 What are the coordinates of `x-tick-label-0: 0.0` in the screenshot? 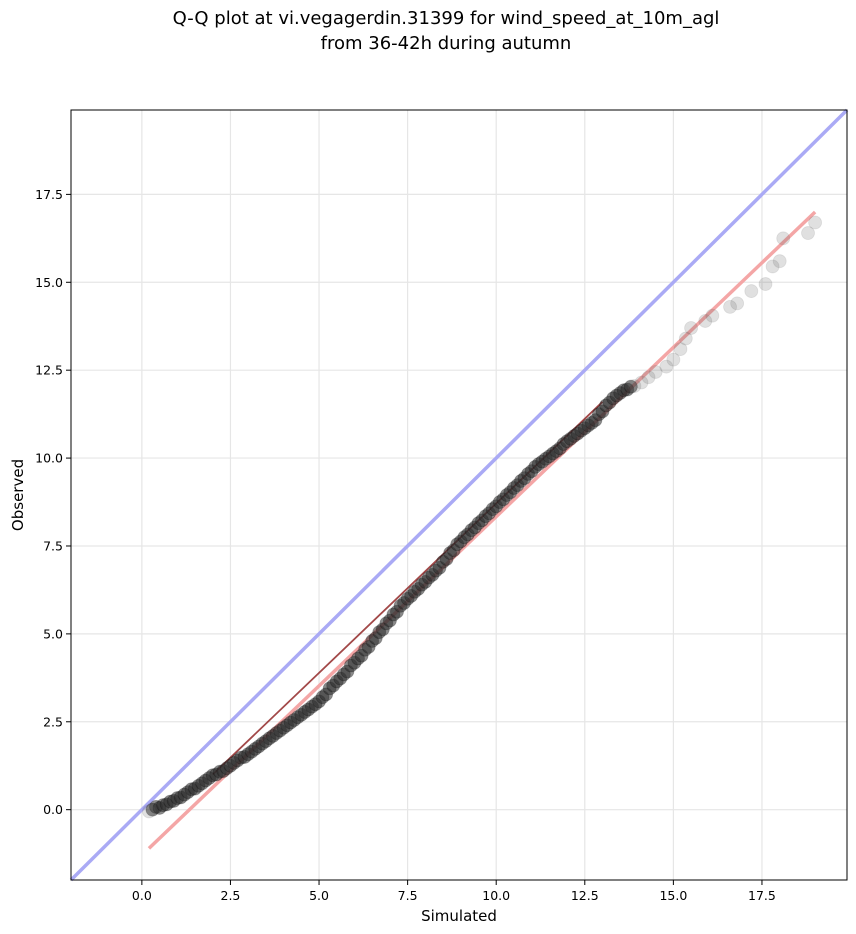 It's located at (142, 895).